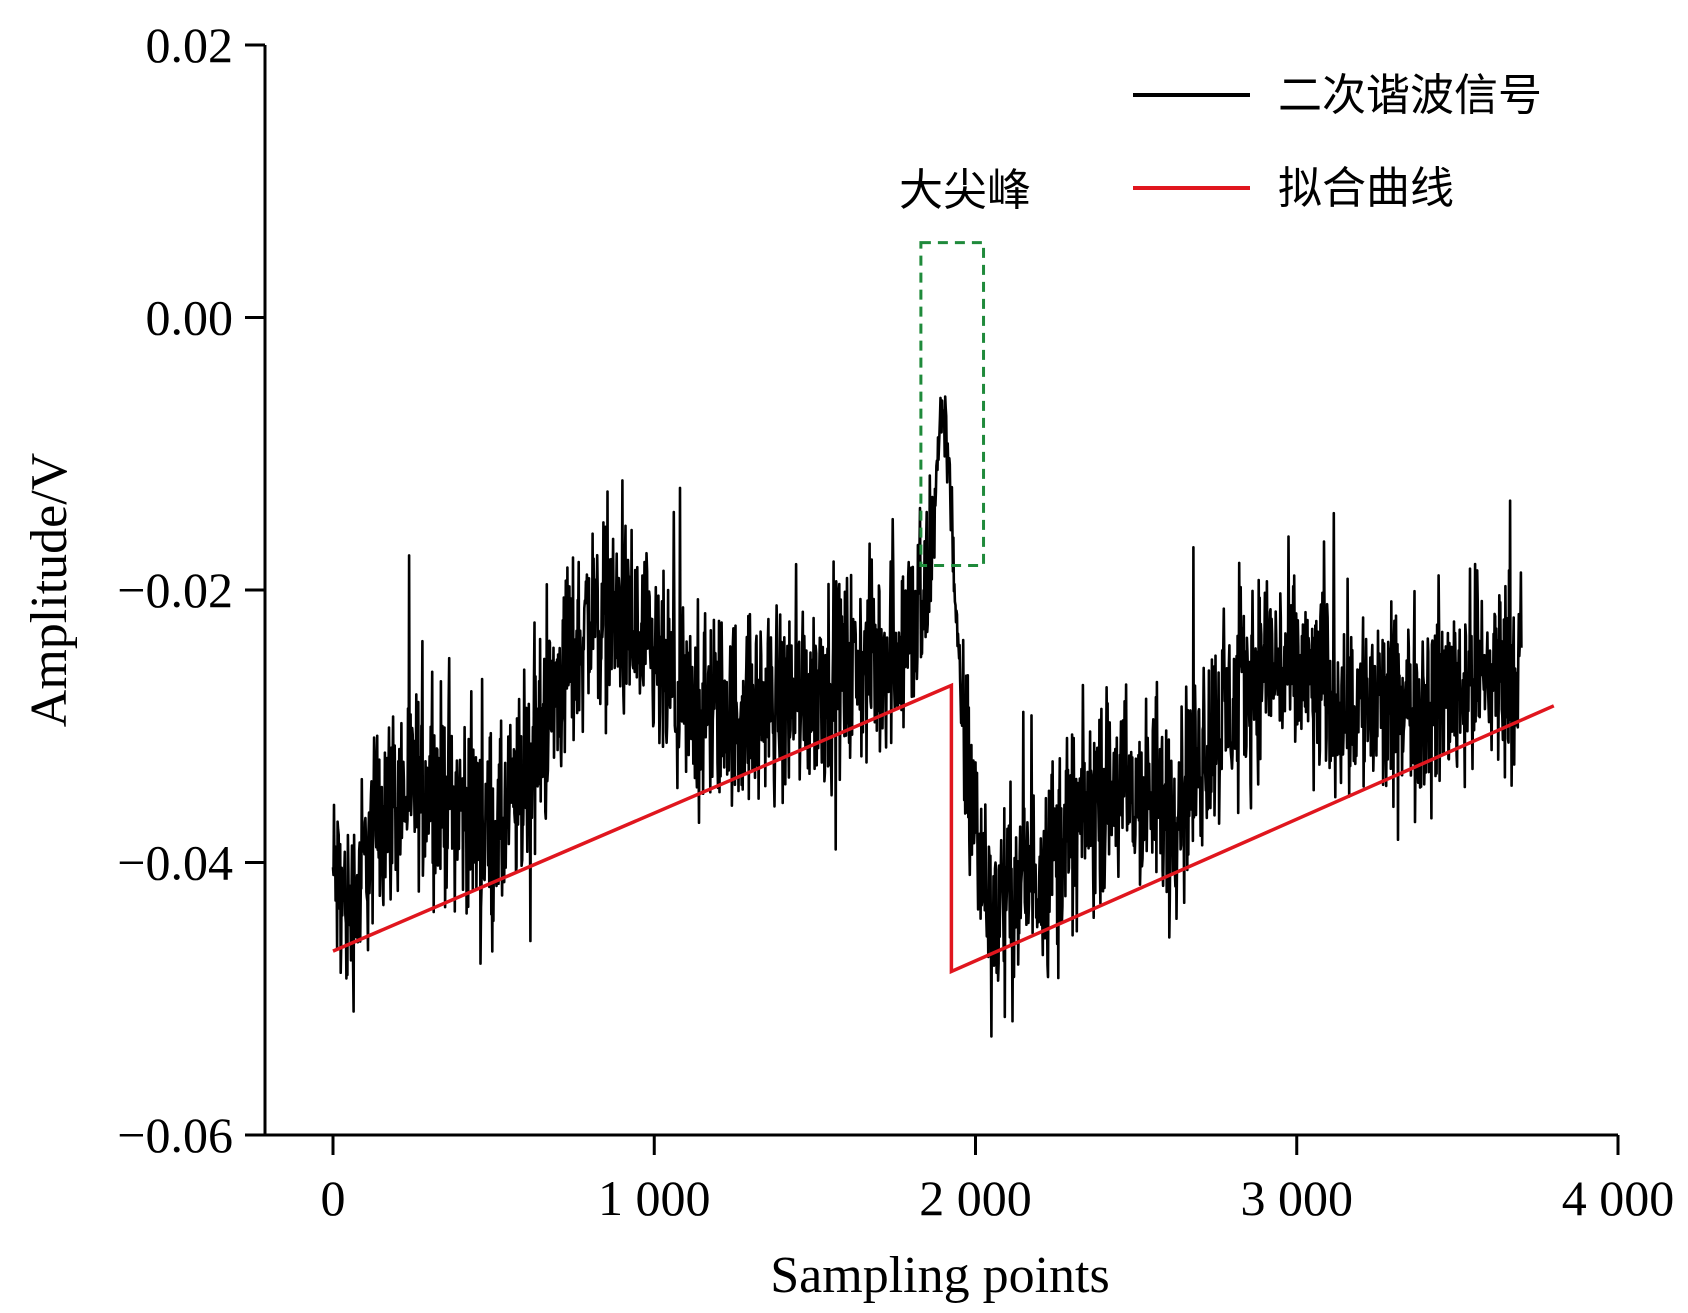  What do you see at coordinates (952, 404) in the screenshot?
I see `peak-highlight-box` at bounding box center [952, 404].